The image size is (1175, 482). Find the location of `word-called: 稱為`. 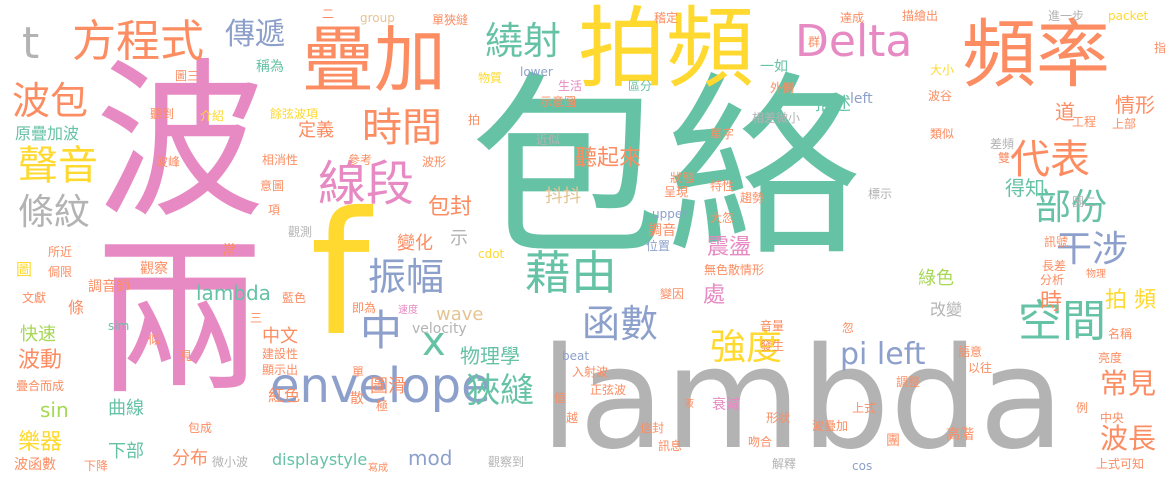

word-called: 稱為 is located at coordinates (270, 67).